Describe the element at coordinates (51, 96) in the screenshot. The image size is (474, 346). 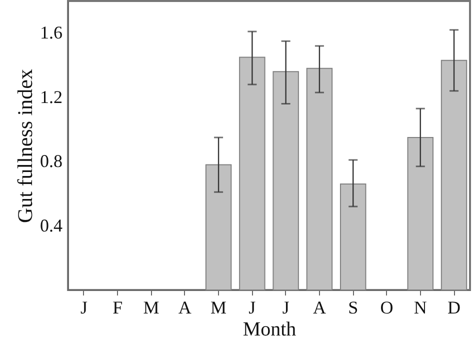
I see `y-tick-label: 1.2` at that location.